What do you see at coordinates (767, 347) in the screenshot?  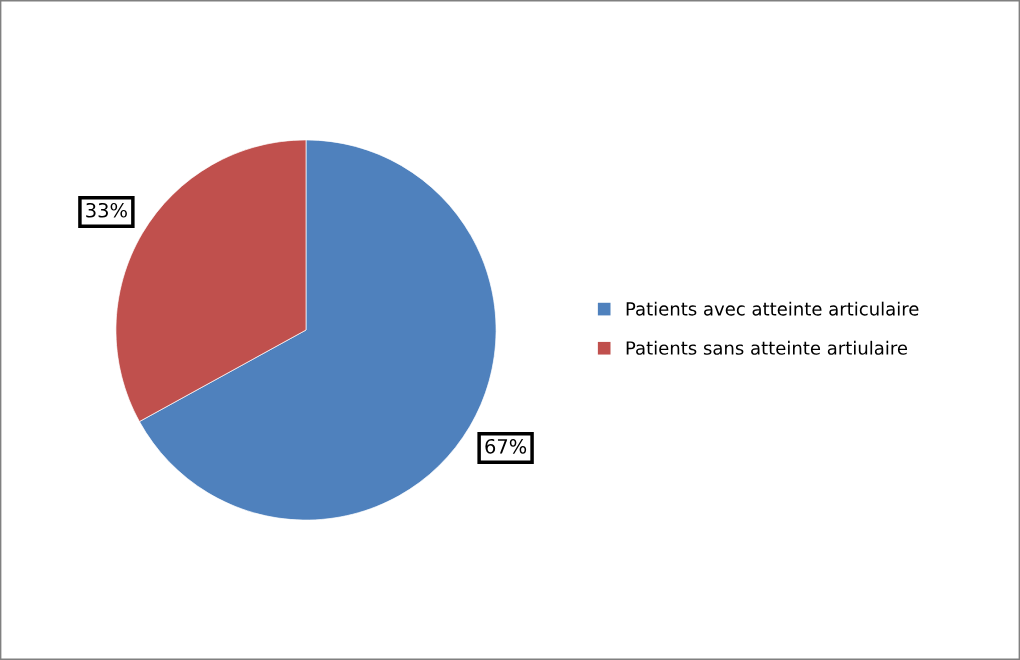 I see `legend-label: Patients sans atteinte artiulaire` at bounding box center [767, 347].